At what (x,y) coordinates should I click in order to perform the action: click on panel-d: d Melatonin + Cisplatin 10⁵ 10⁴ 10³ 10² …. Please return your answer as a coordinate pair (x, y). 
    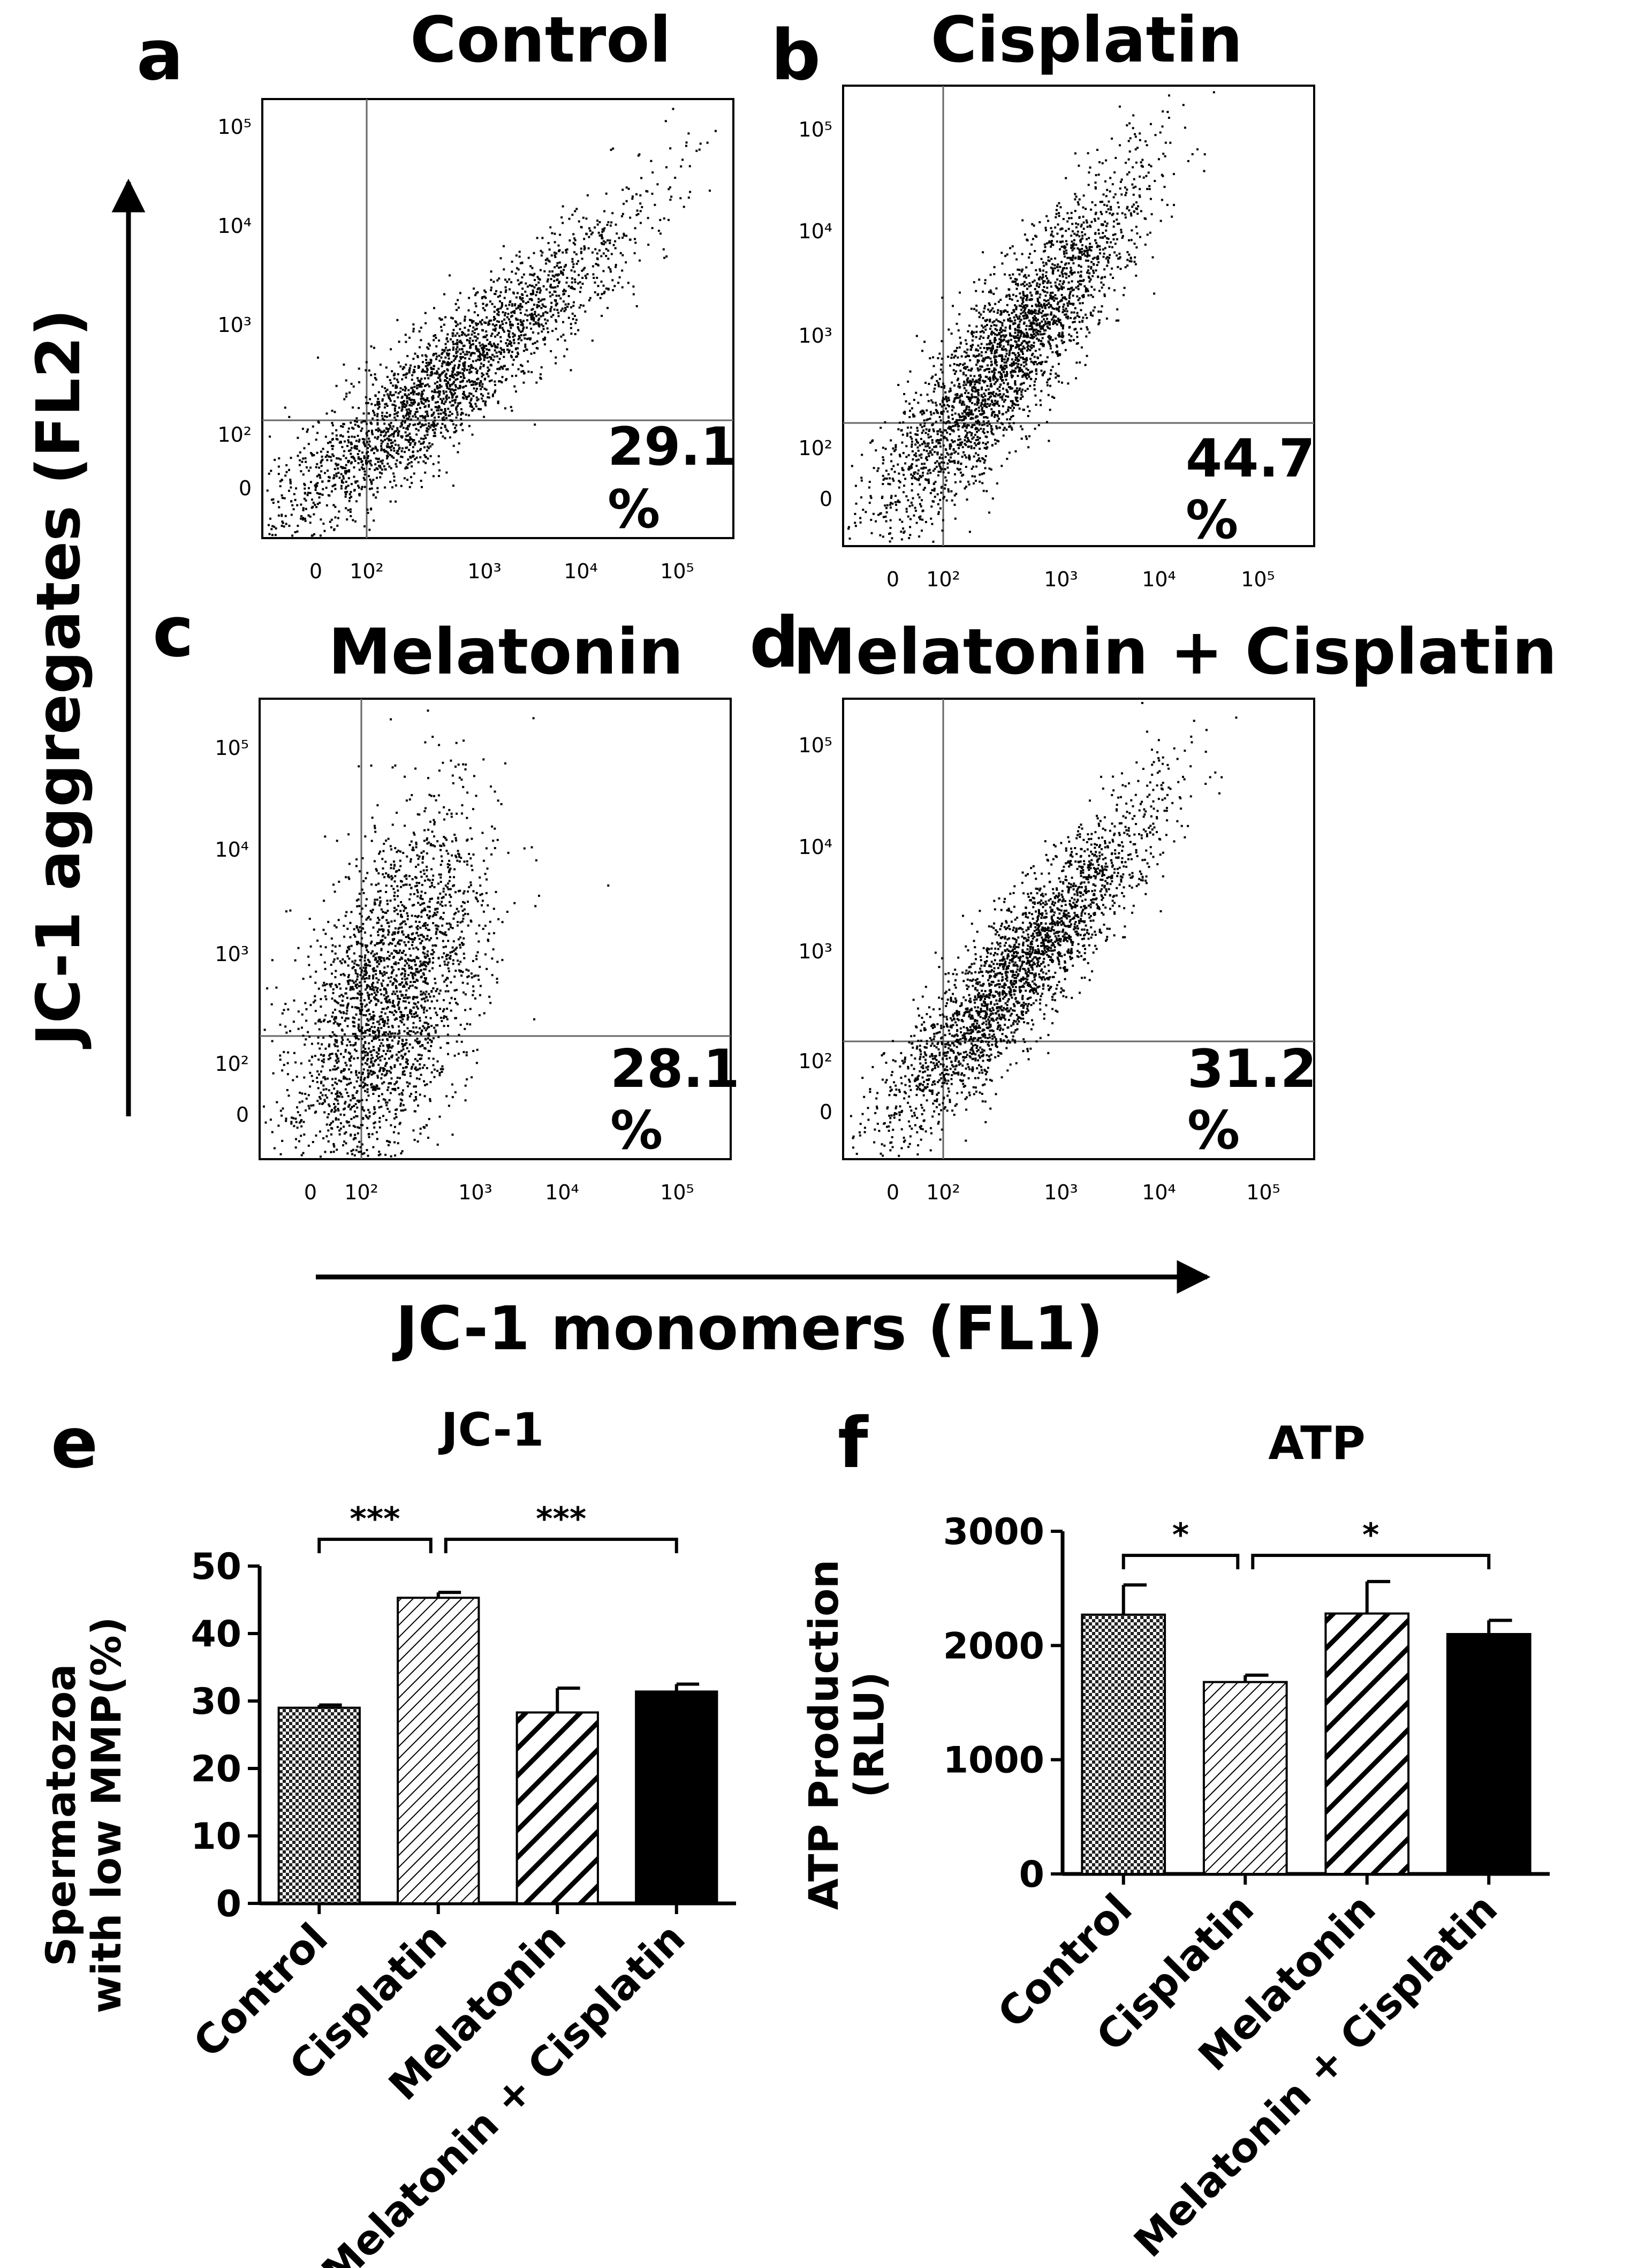
    Looking at the image, I should click on (1153, 903).